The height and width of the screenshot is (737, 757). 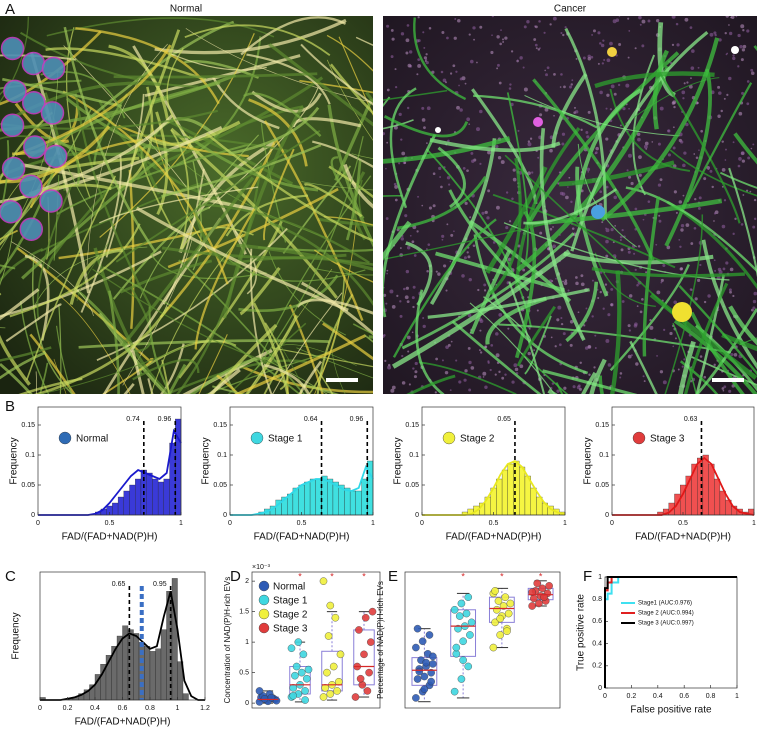 I want to click on image-title: Cancer, so click(x=570, y=9).